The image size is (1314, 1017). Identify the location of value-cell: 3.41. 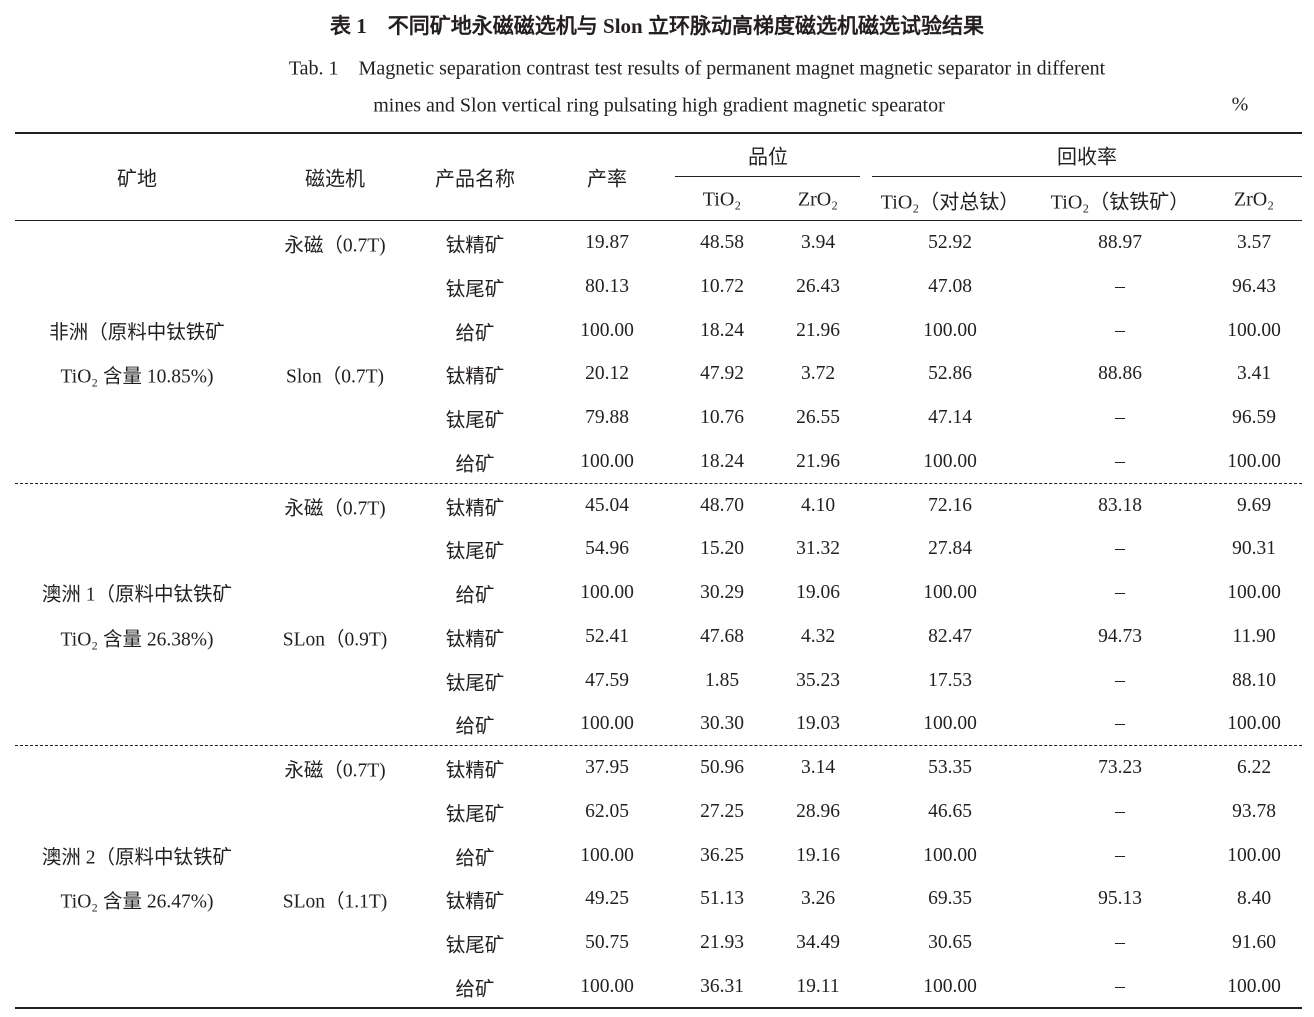
(1254, 374).